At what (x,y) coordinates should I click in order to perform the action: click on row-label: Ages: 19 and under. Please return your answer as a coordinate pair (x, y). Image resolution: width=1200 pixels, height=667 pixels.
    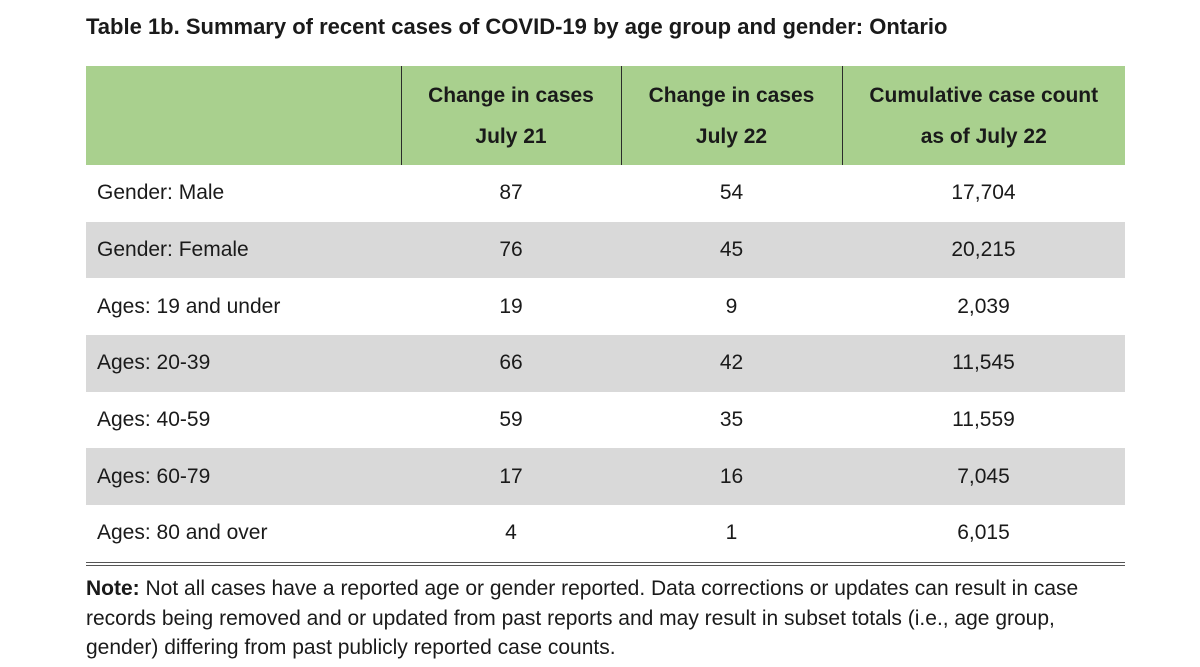
    Looking at the image, I should click on (189, 306).